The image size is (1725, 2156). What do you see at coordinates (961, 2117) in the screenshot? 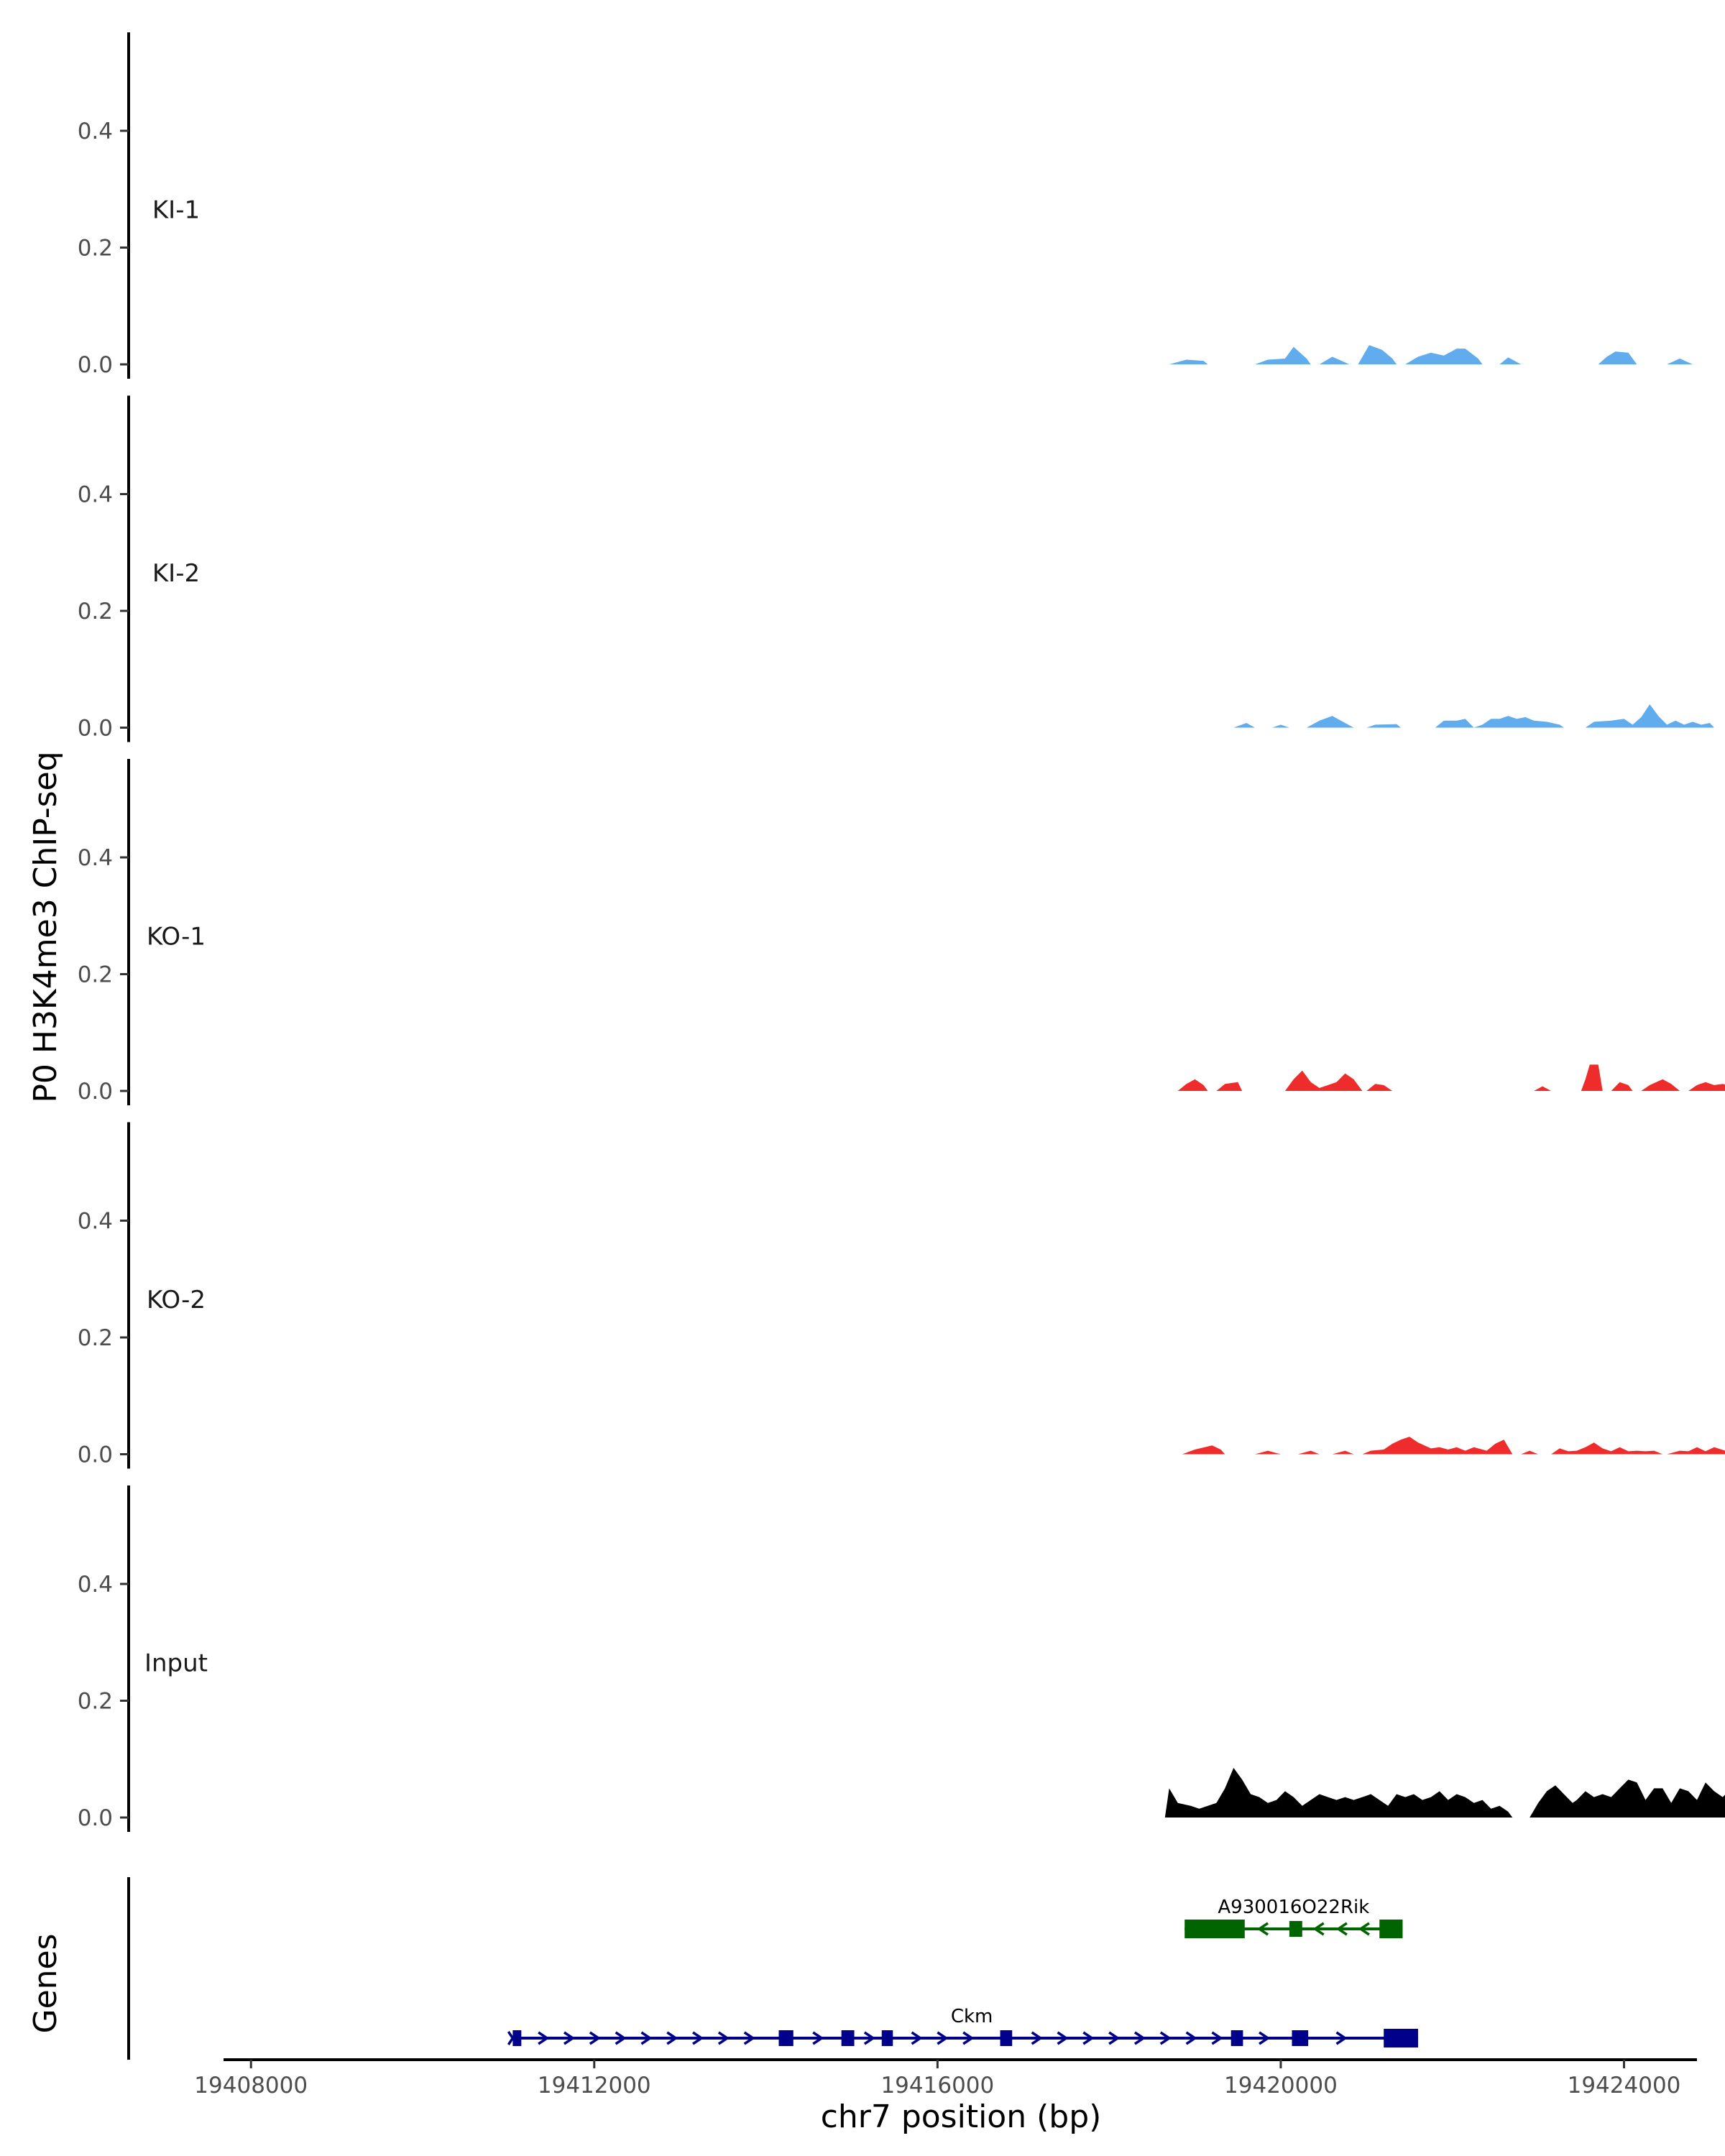
I see `x-axis-title: chr7 position (bp)` at bounding box center [961, 2117].